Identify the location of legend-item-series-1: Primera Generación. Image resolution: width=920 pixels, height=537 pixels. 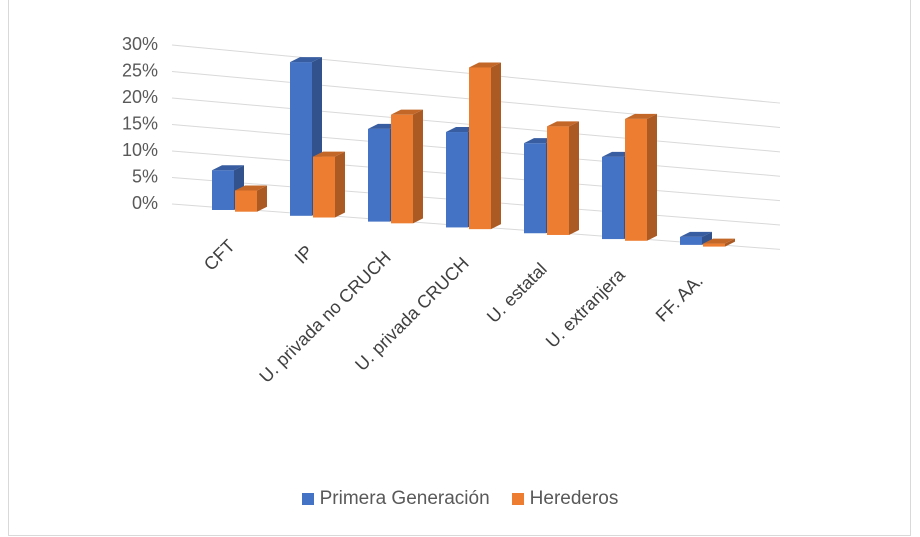
(395, 499).